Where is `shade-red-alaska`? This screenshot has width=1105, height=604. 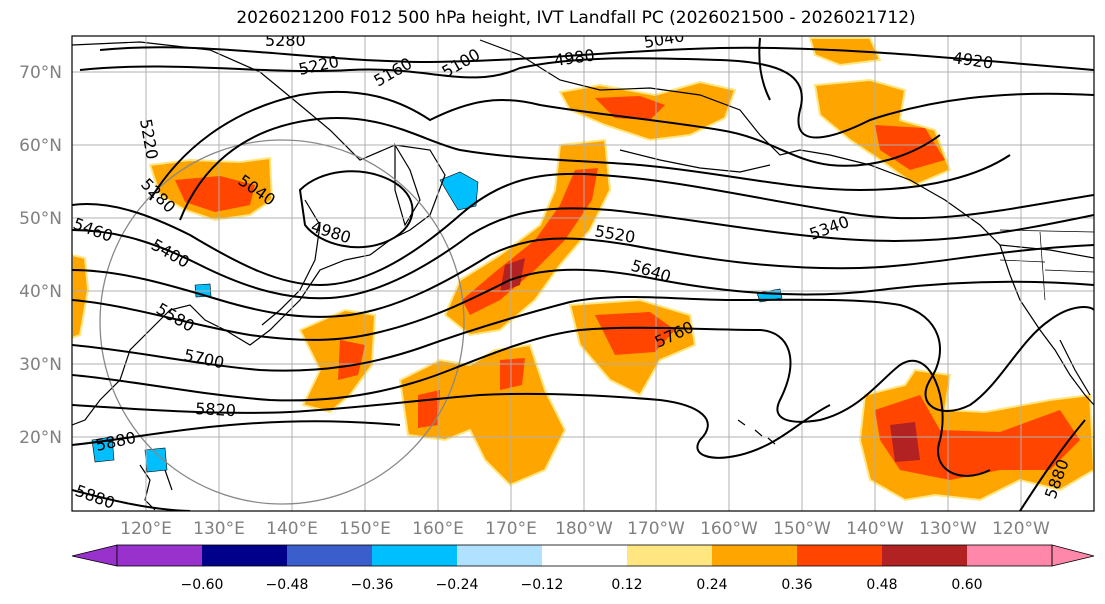 shade-red-alaska is located at coordinates (630, 108).